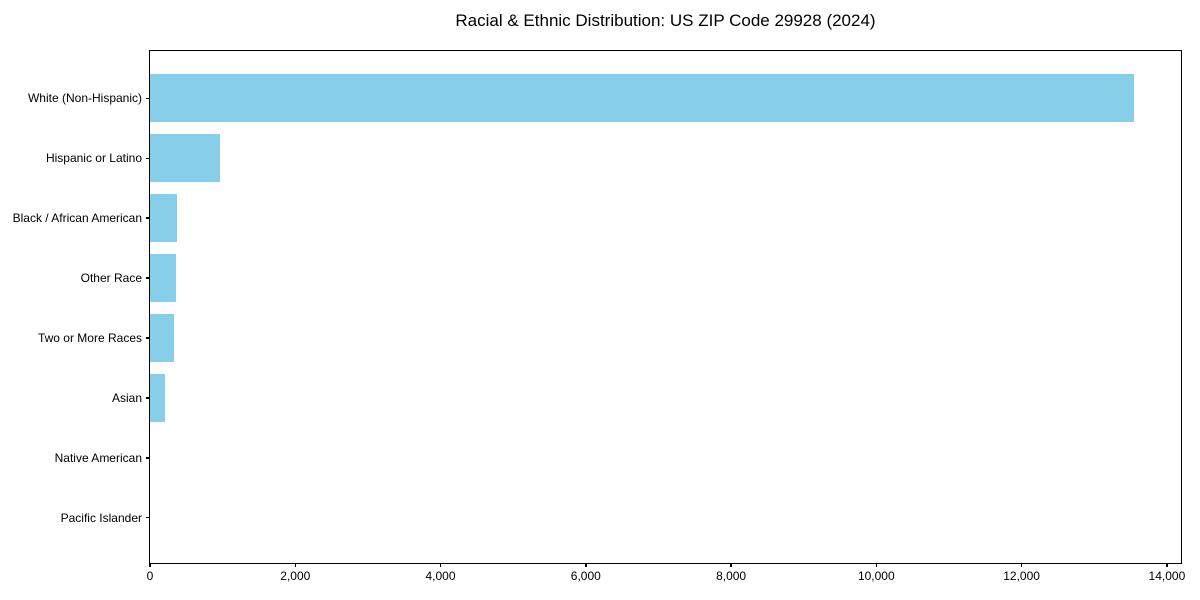 Image resolution: width=1200 pixels, height=600 pixels. Describe the element at coordinates (77, 218) in the screenshot. I see `y-axis-label: Black / African American` at that location.